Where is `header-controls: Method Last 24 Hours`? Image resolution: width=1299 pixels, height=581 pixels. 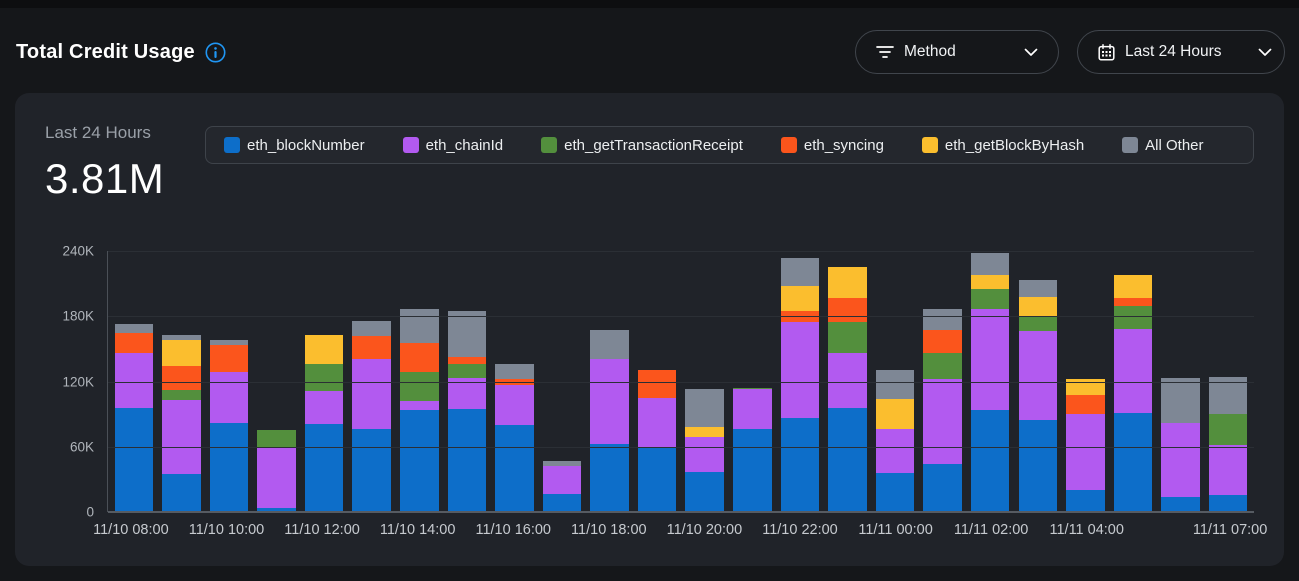
header-controls: Method Last 24 Hours is located at coordinates (1070, 52).